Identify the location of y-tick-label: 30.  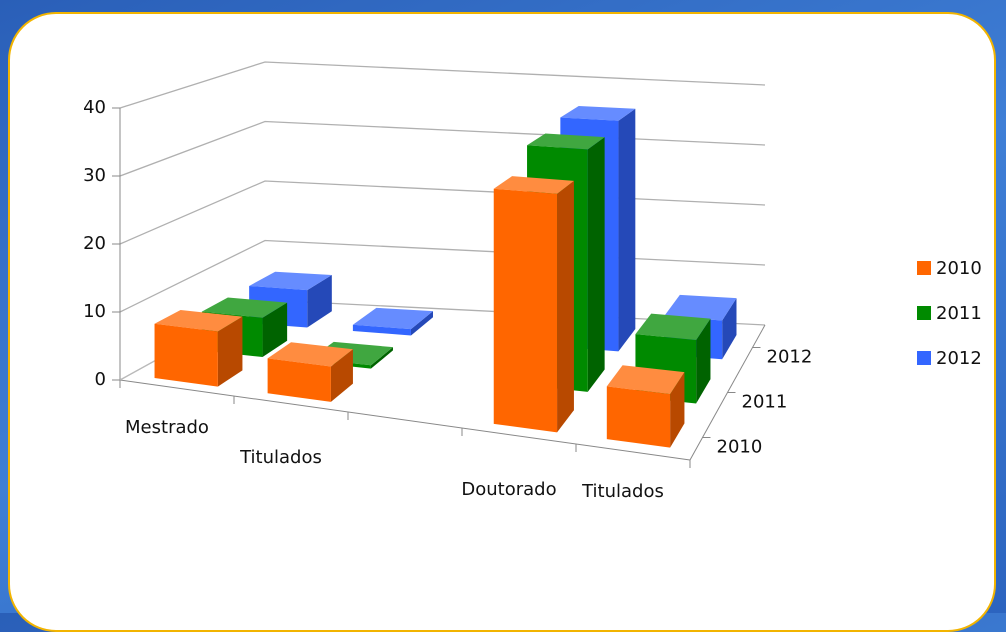
(94, 175).